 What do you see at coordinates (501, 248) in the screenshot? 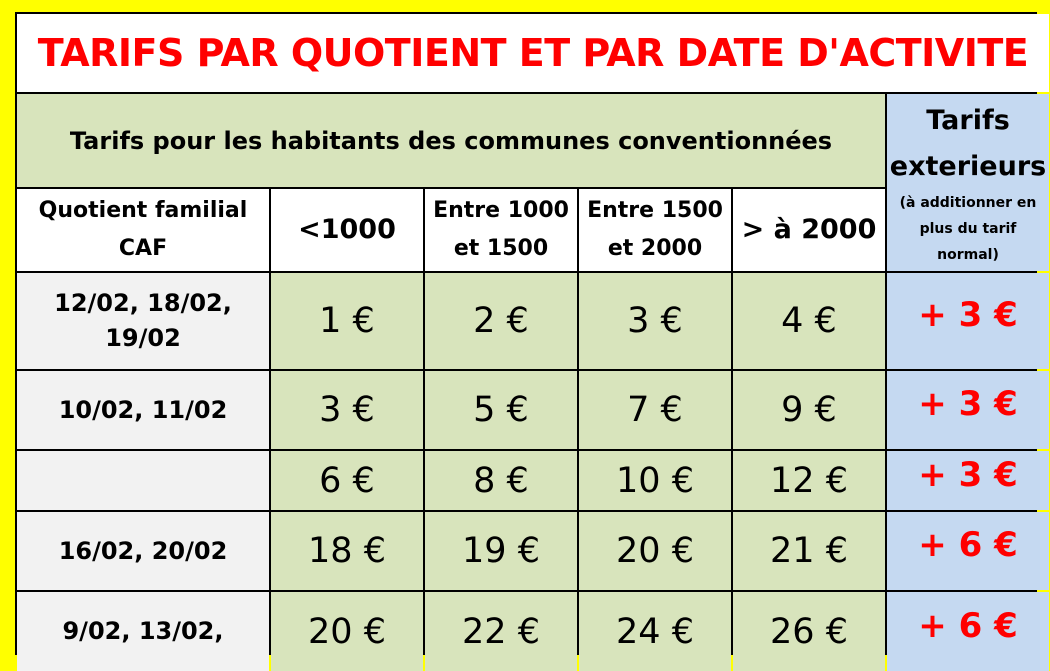
I see `header-col-2-line2: et 1500` at bounding box center [501, 248].